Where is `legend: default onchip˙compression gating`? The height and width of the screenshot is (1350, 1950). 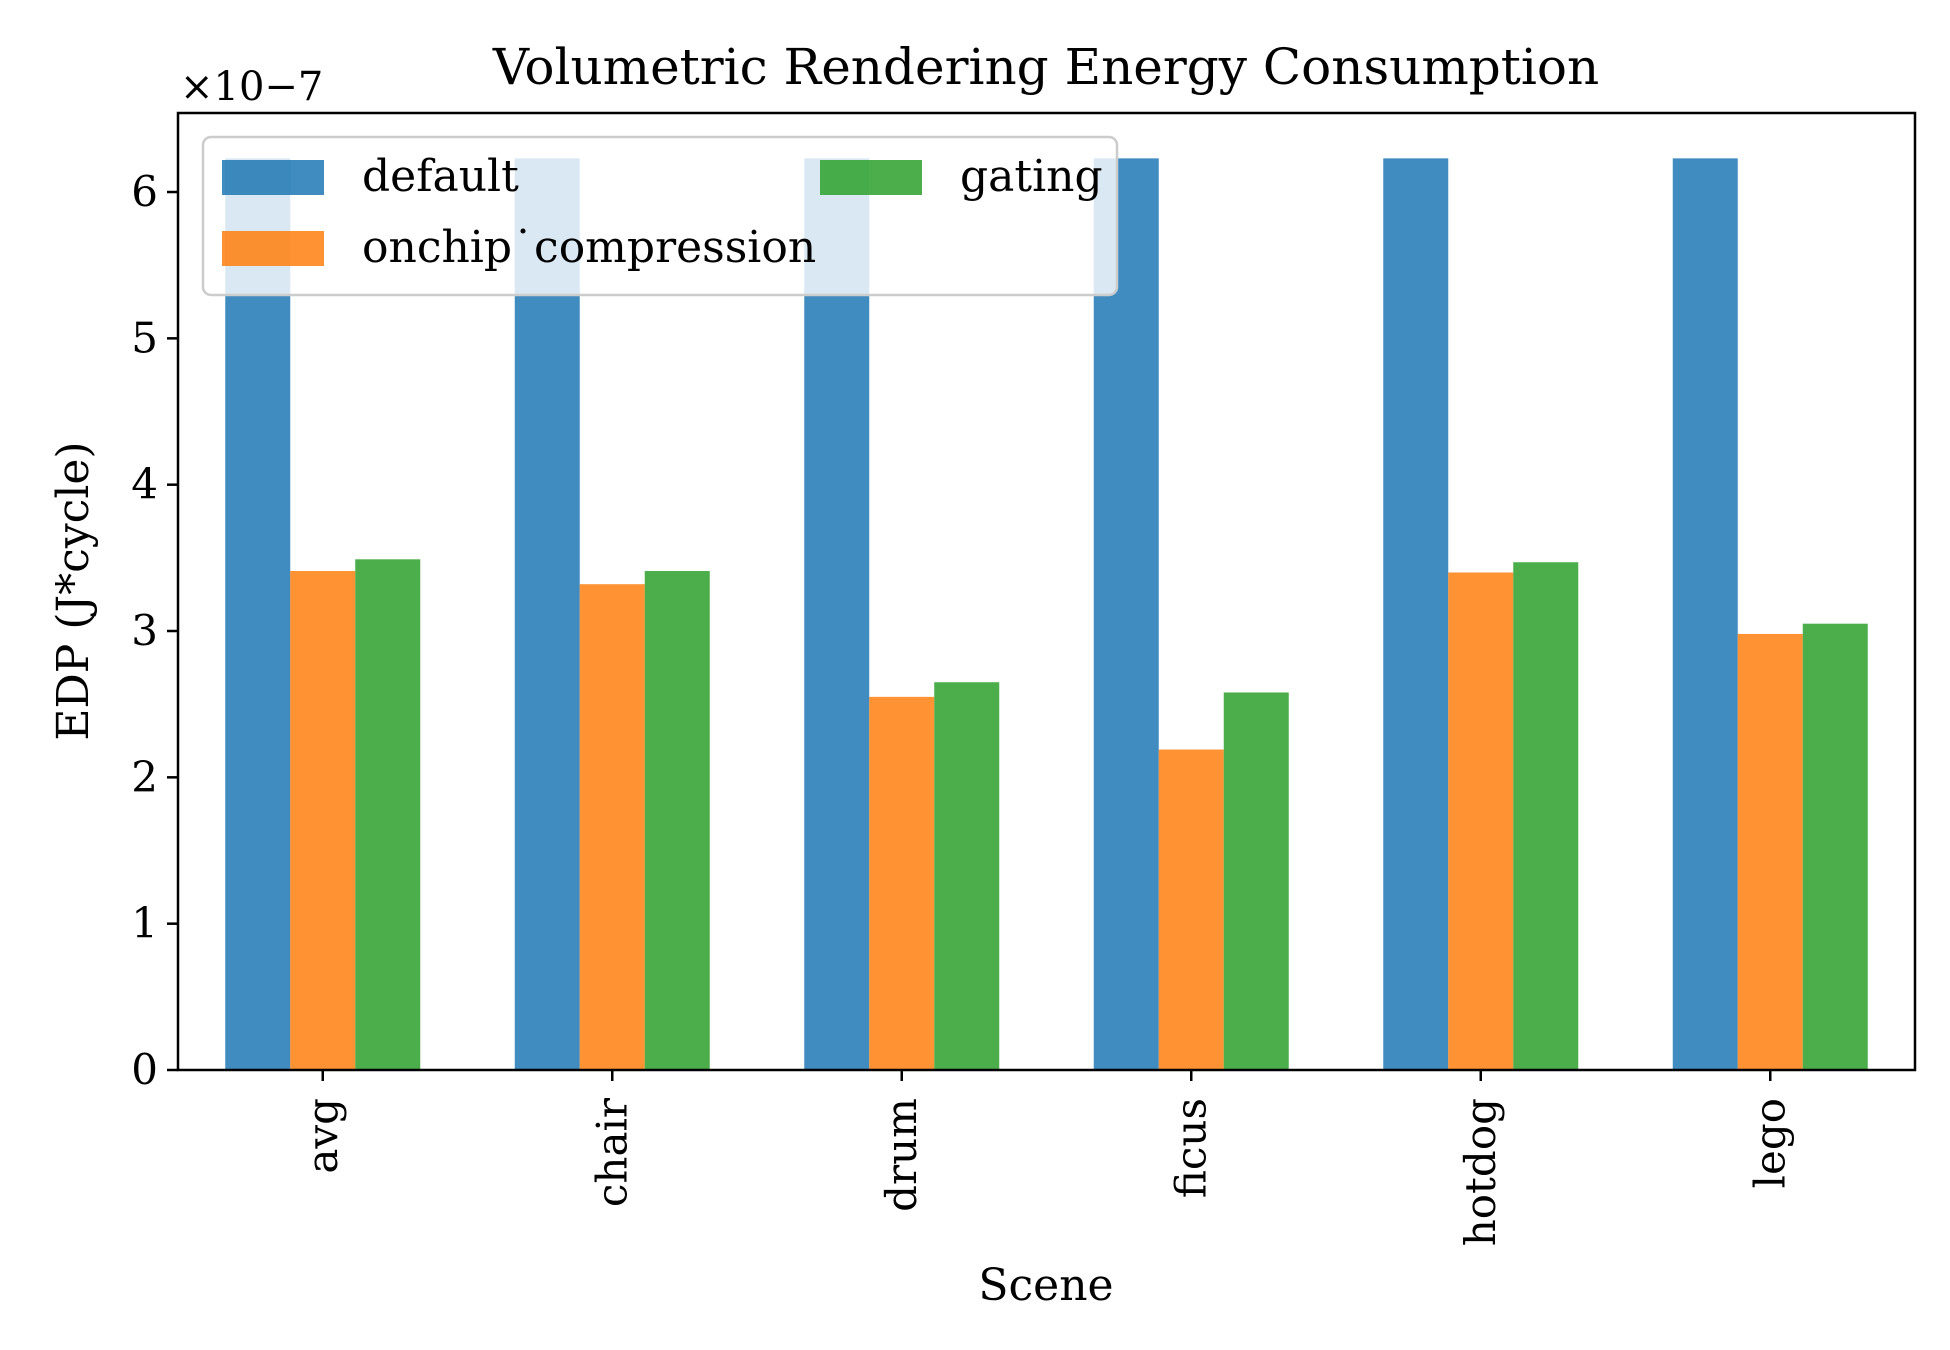 legend: default onchip˙compression gating is located at coordinates (660, 216).